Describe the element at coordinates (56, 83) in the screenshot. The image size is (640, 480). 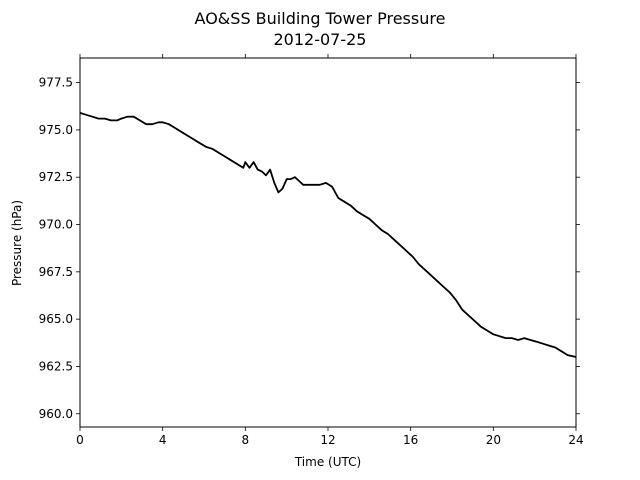
I see `y-tick-label: 977.5` at that location.